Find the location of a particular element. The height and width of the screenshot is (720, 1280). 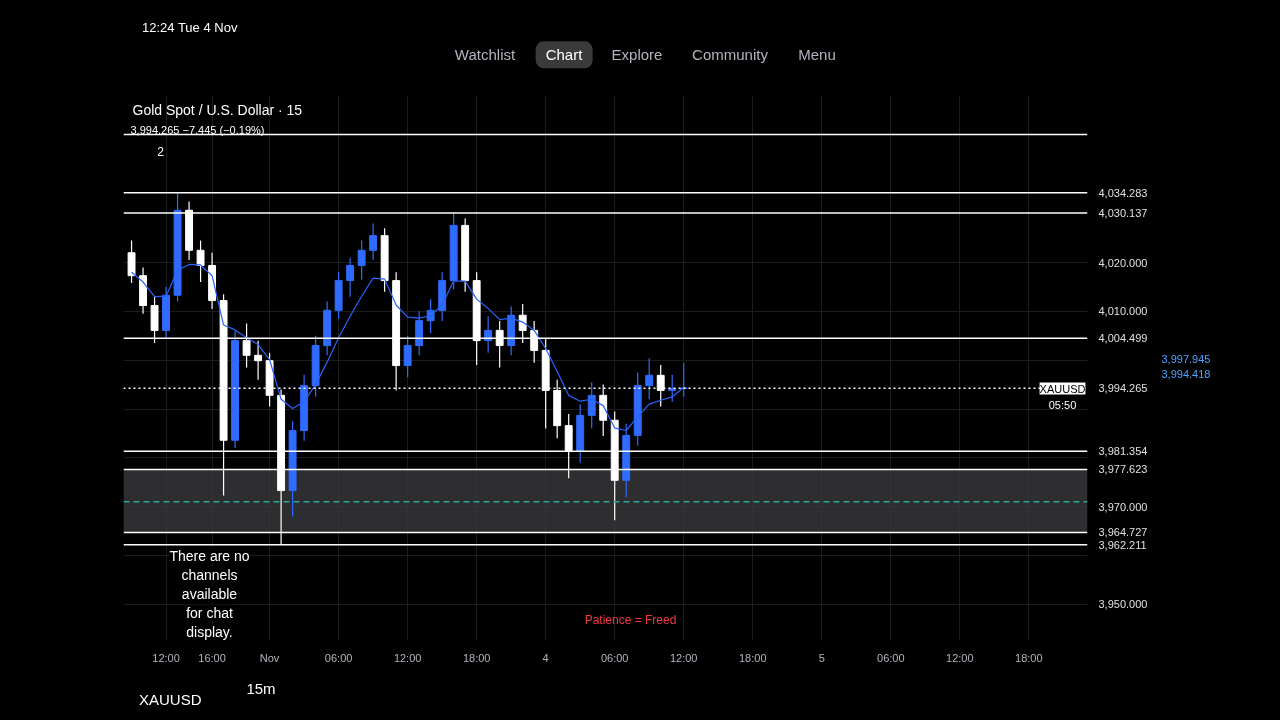

text: 3,994.265 −7.445 (−0.19%) is located at coordinates (197, 129).